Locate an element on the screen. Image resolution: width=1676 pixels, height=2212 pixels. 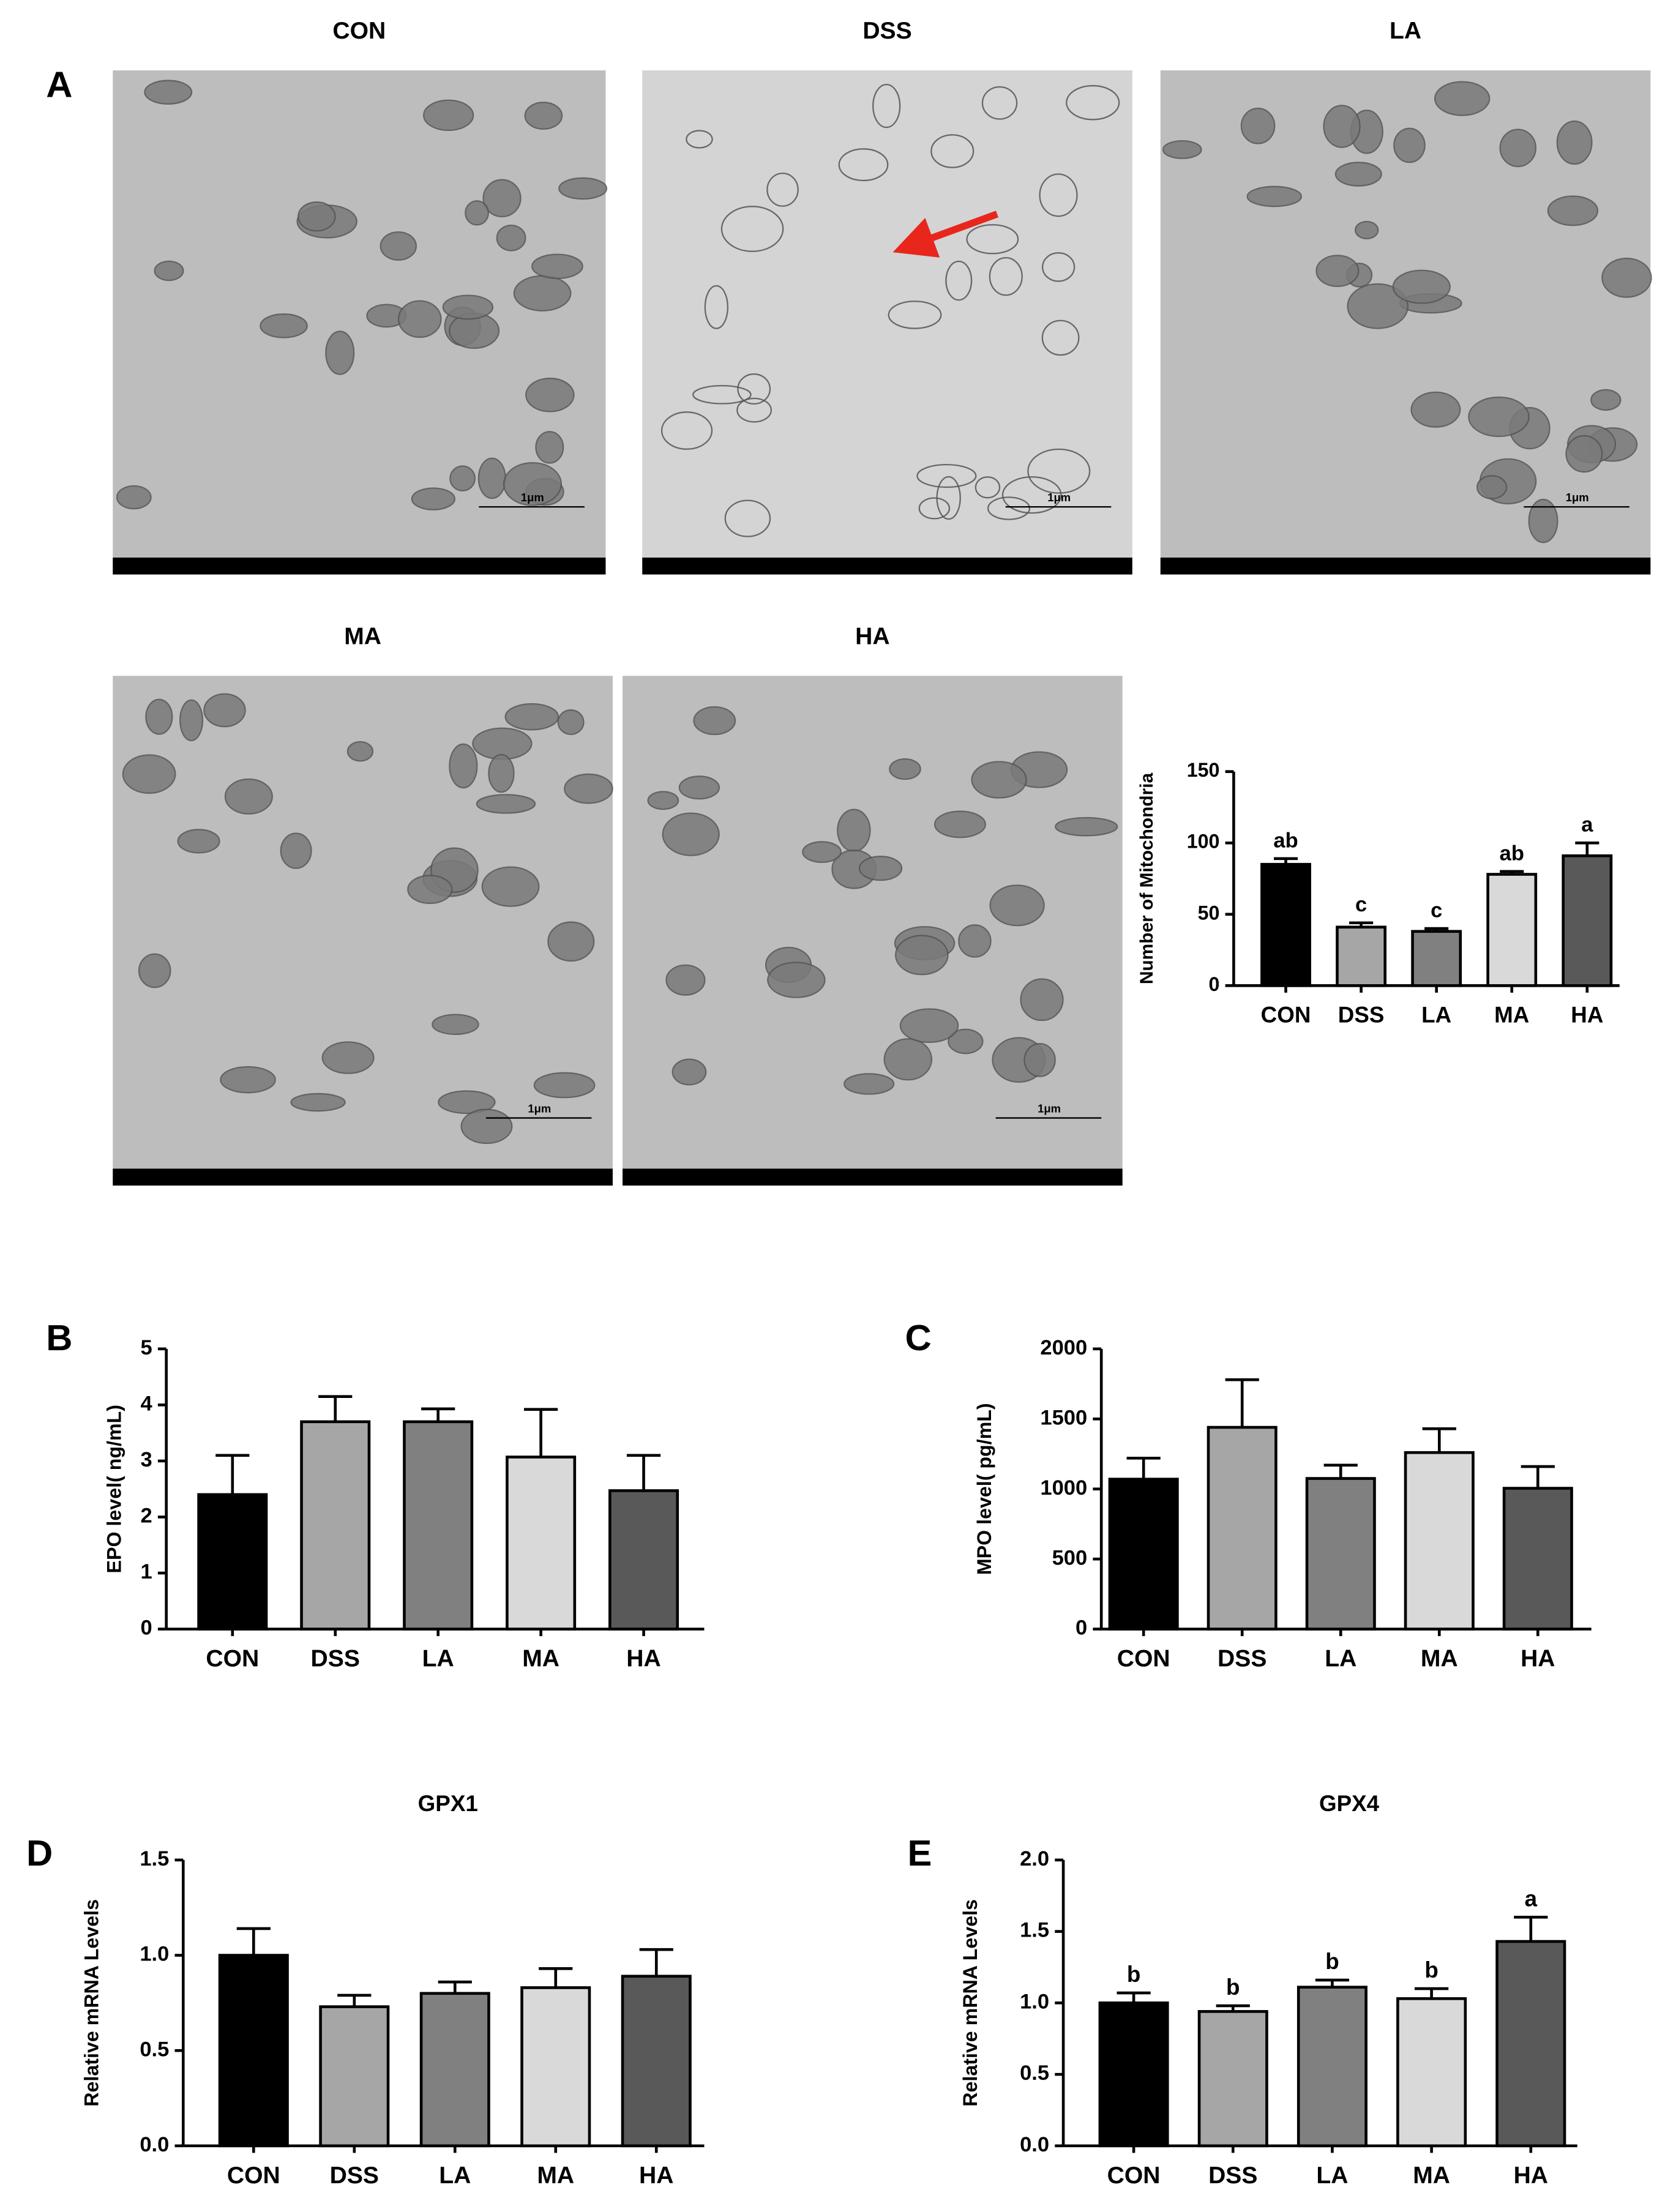
y-tick-label: 2.0 is located at coordinates (1034, 1859).